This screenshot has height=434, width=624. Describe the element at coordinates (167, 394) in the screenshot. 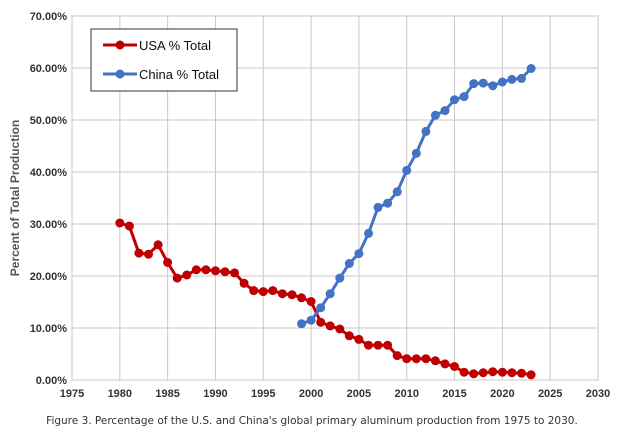

I see `x-tick-label: 1985` at that location.